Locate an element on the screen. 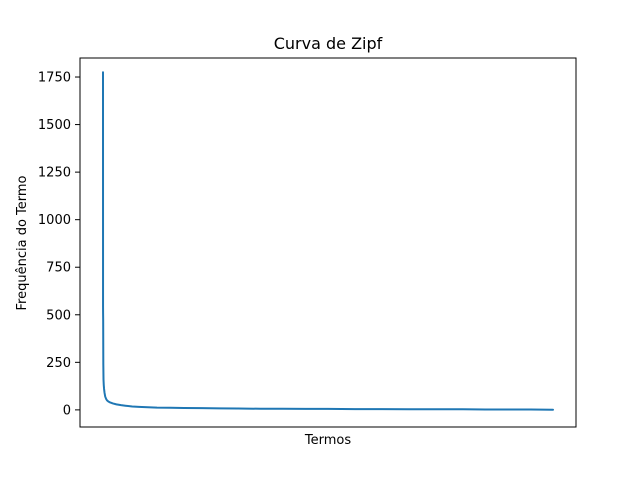  chart-title: Curva de Zipf is located at coordinates (328, 43).